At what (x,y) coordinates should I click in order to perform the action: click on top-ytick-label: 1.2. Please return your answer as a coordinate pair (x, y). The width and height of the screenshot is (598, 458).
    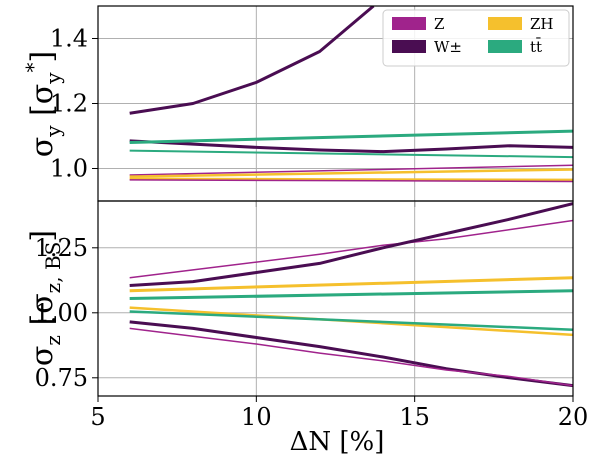
    Looking at the image, I should click on (69, 104).